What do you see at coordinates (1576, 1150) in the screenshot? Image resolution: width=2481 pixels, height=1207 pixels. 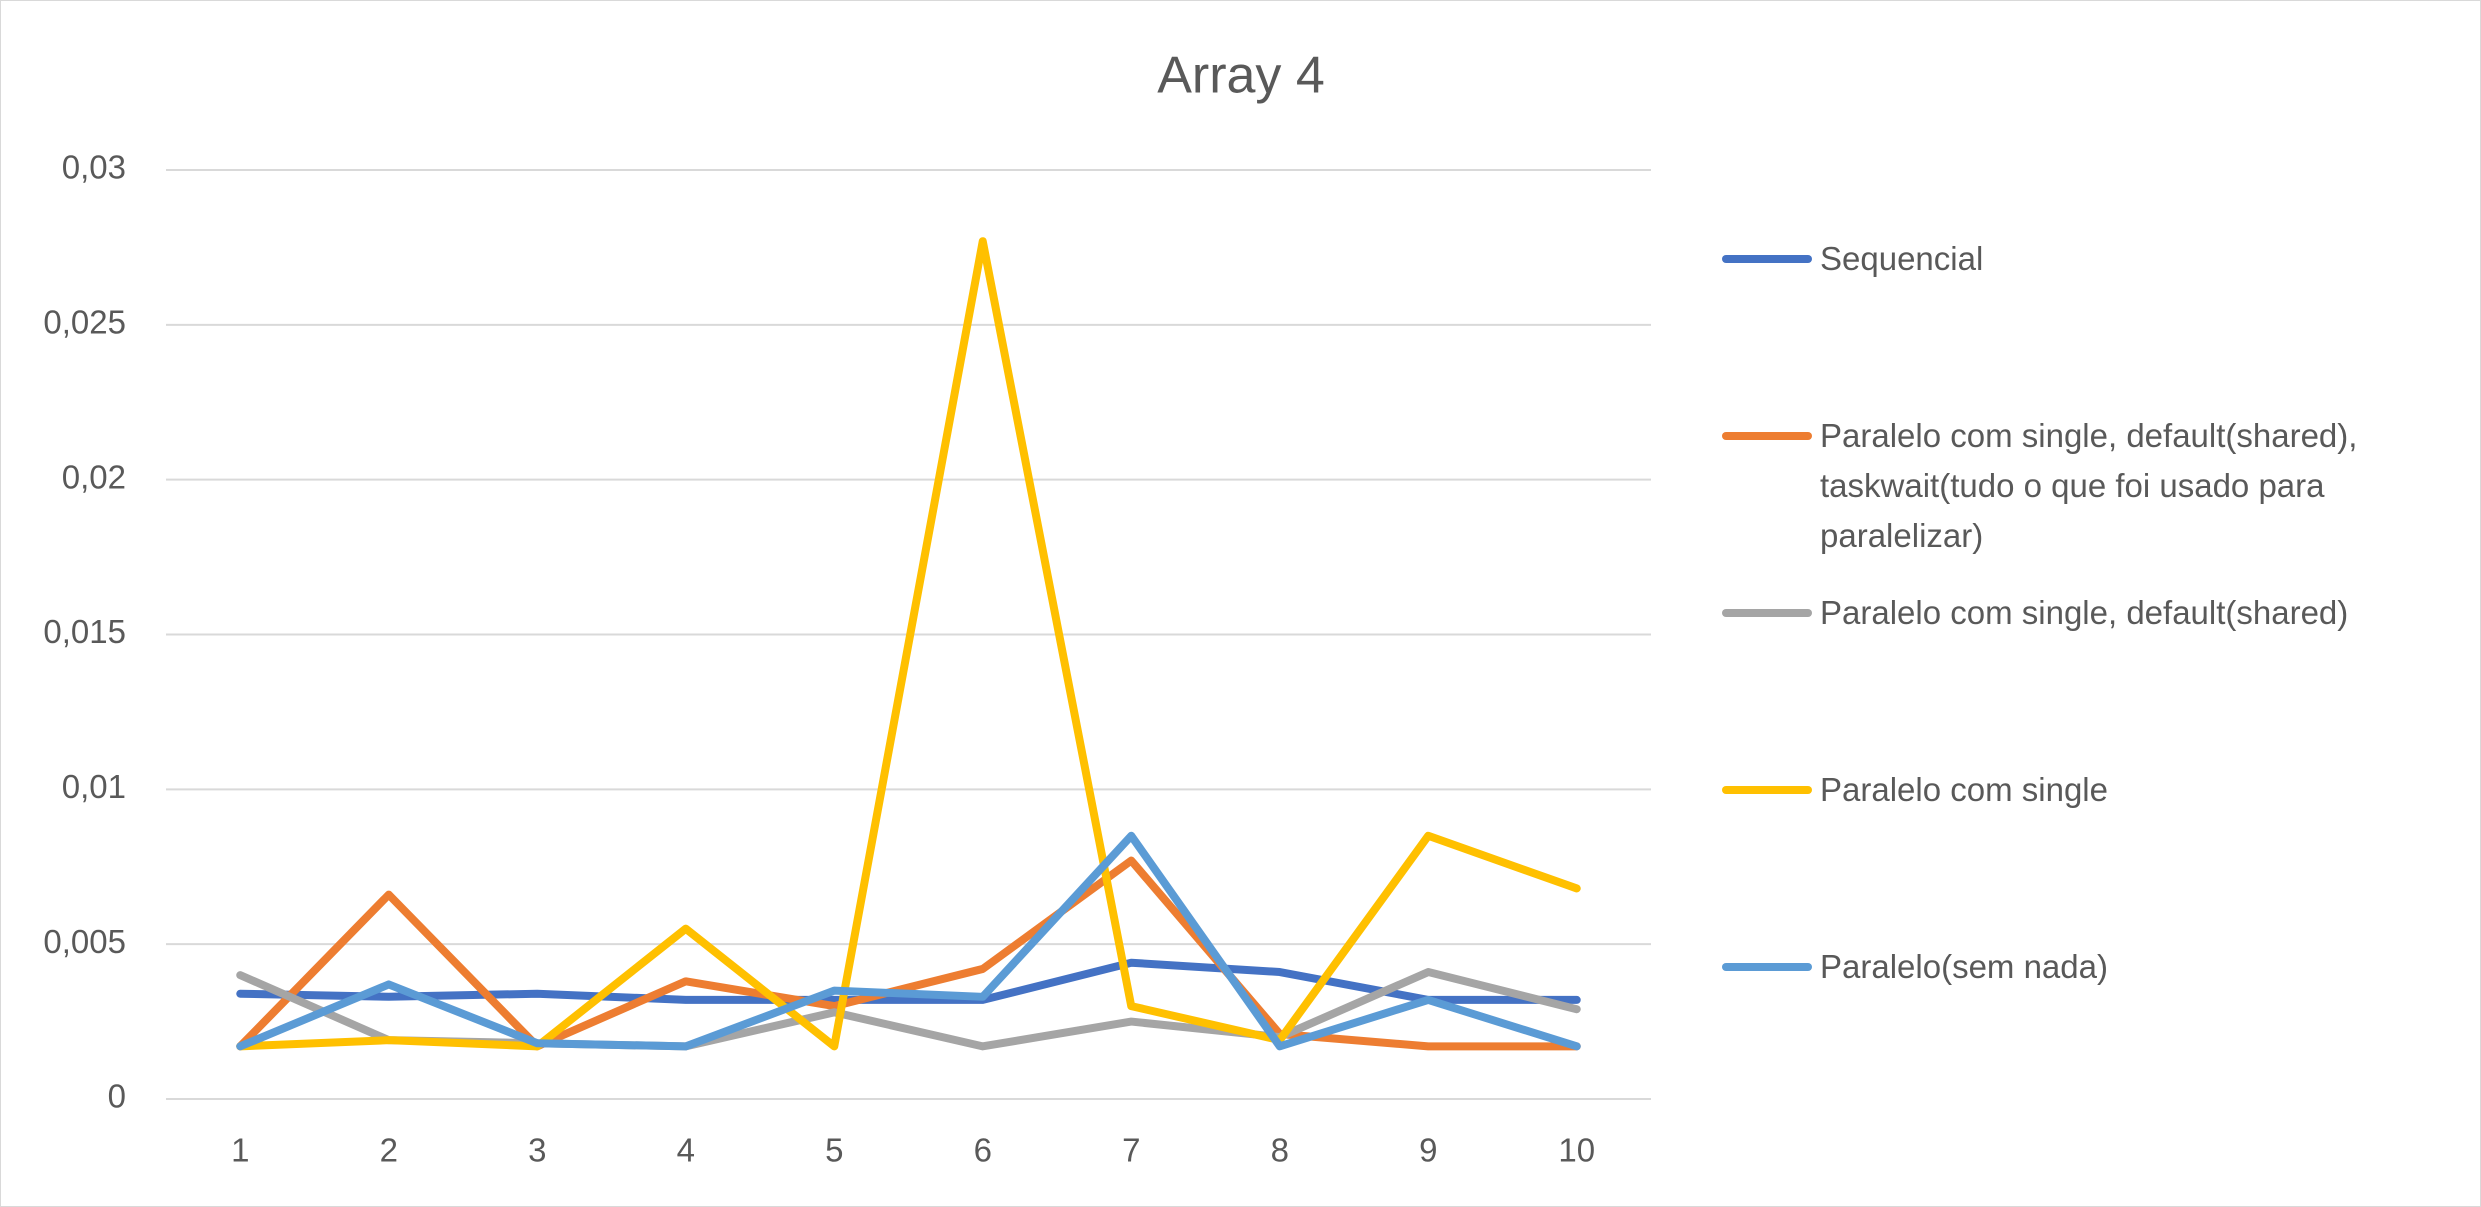 I see `x-tick-label: 10` at bounding box center [1576, 1150].